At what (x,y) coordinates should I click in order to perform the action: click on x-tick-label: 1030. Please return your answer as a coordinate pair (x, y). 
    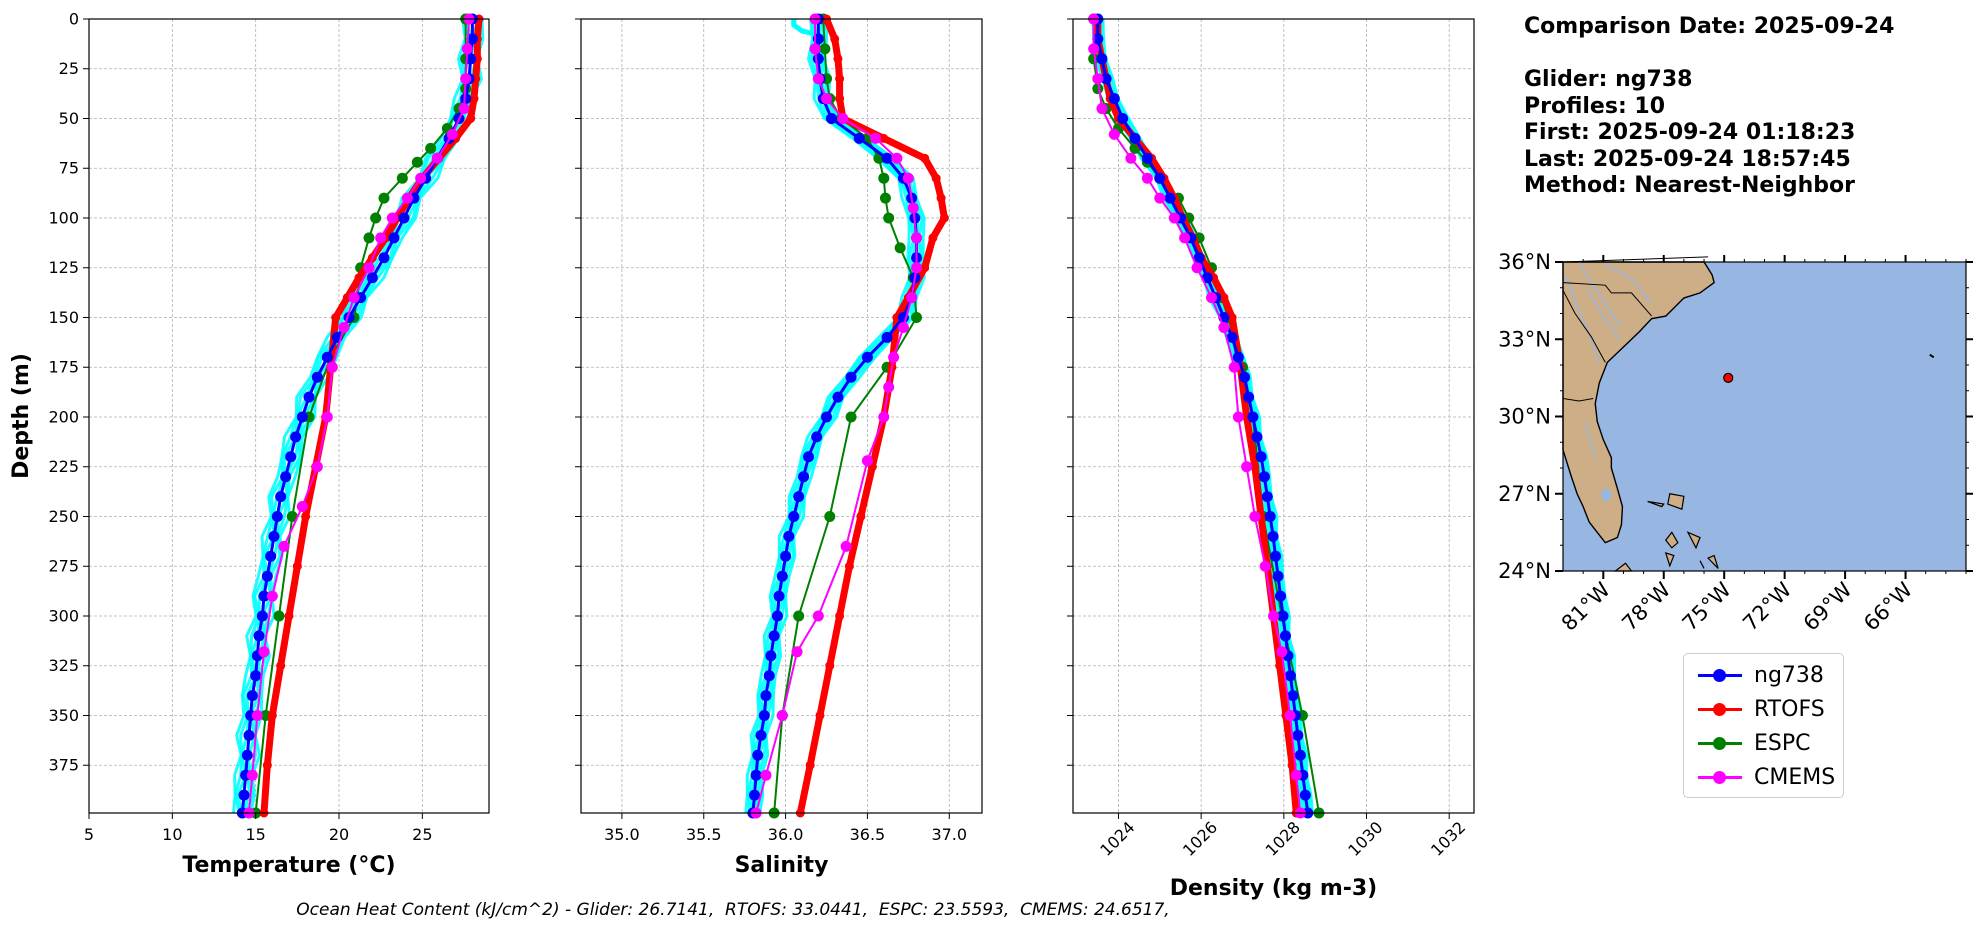
    Looking at the image, I should click on (1365, 839).